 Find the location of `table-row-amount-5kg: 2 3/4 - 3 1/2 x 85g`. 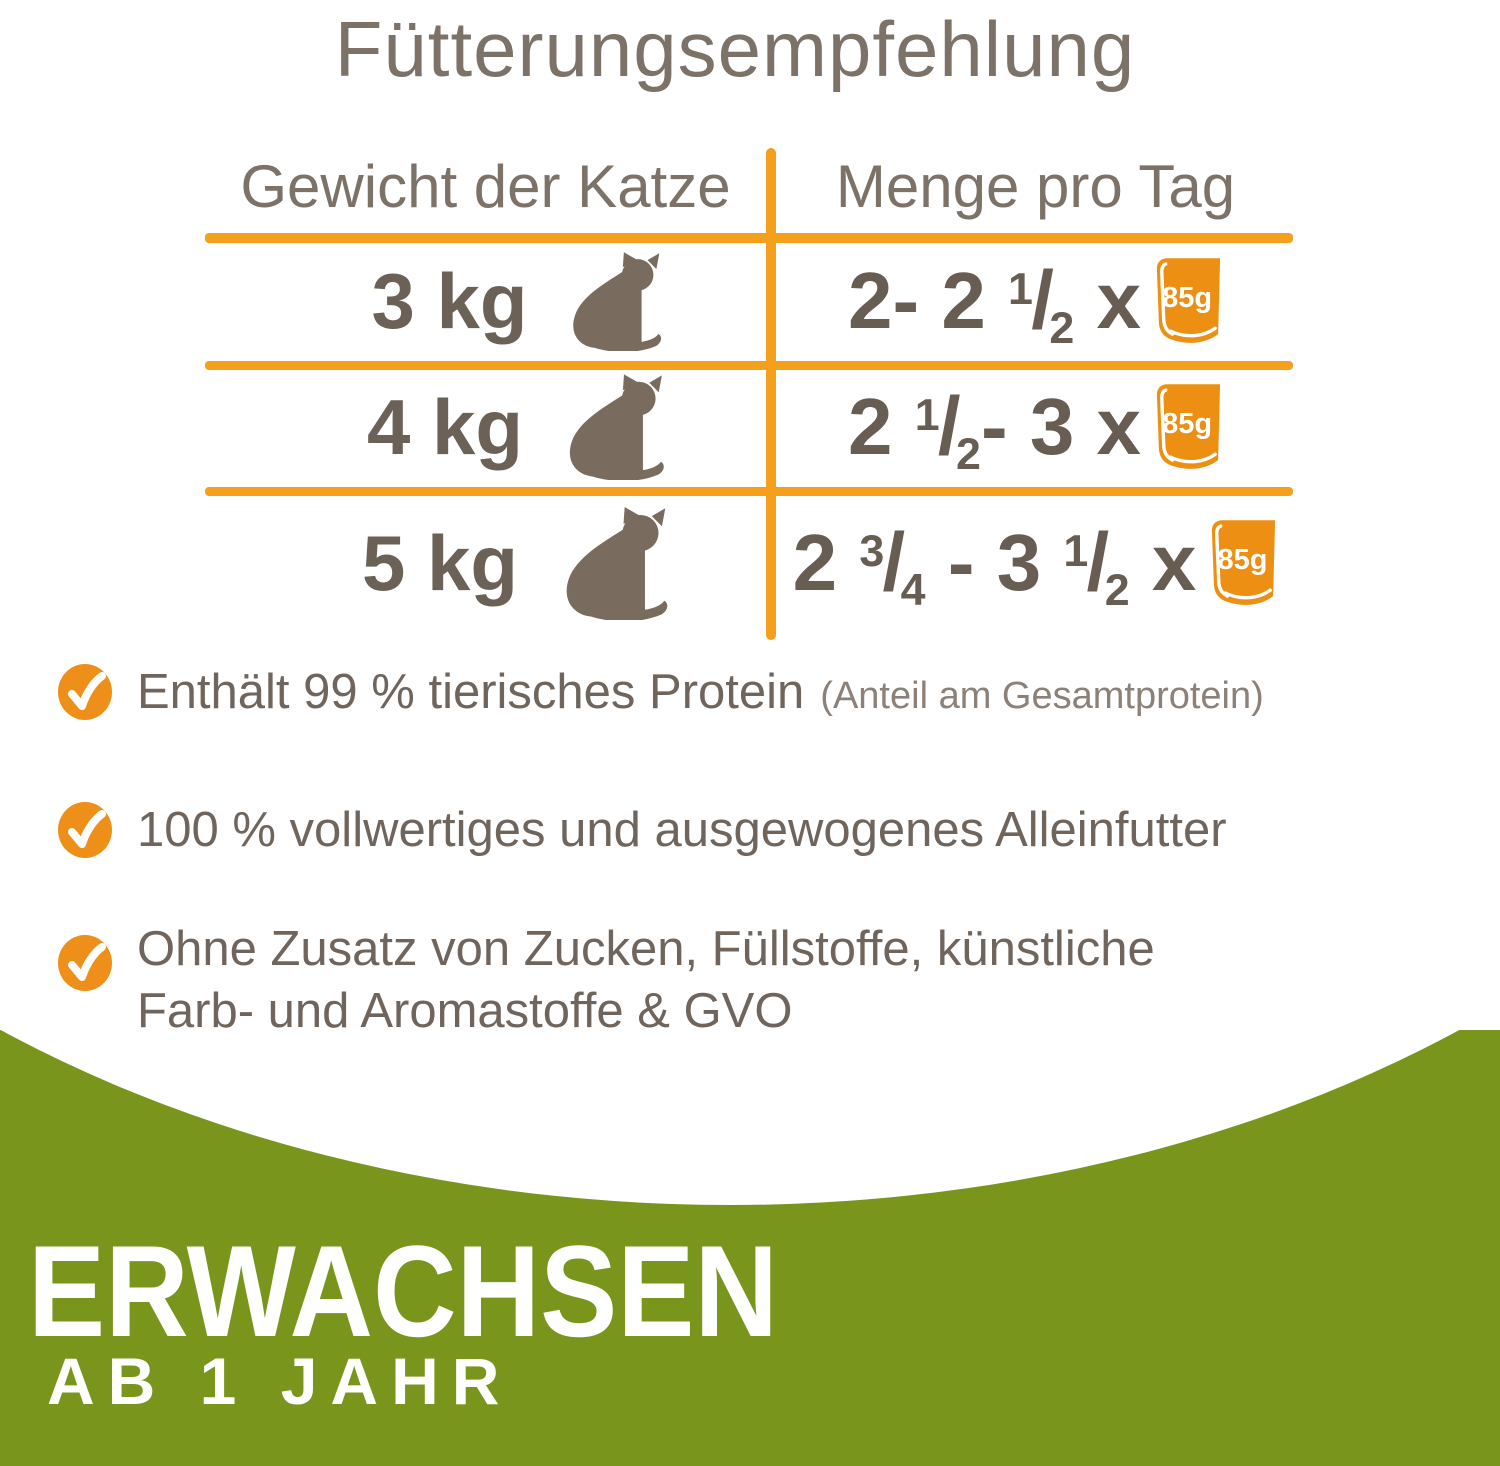

table-row-amount-5kg: 2 3/4 - 3 1/2 x 85g is located at coordinates (1035, 563).